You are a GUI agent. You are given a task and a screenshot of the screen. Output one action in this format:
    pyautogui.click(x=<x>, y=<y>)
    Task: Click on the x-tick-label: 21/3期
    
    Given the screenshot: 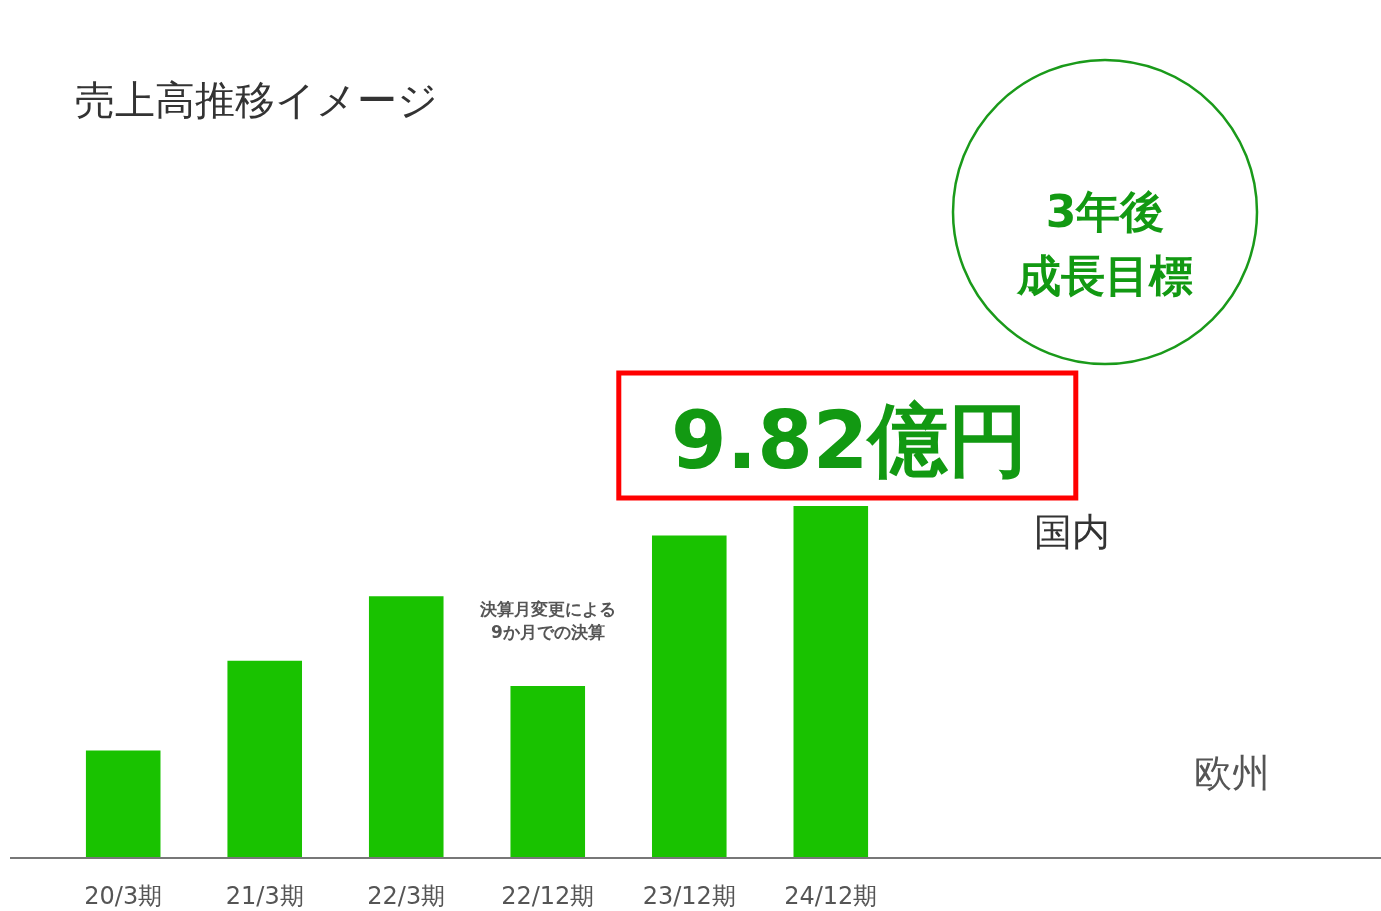 What is the action you would take?
    pyautogui.click(x=264, y=895)
    